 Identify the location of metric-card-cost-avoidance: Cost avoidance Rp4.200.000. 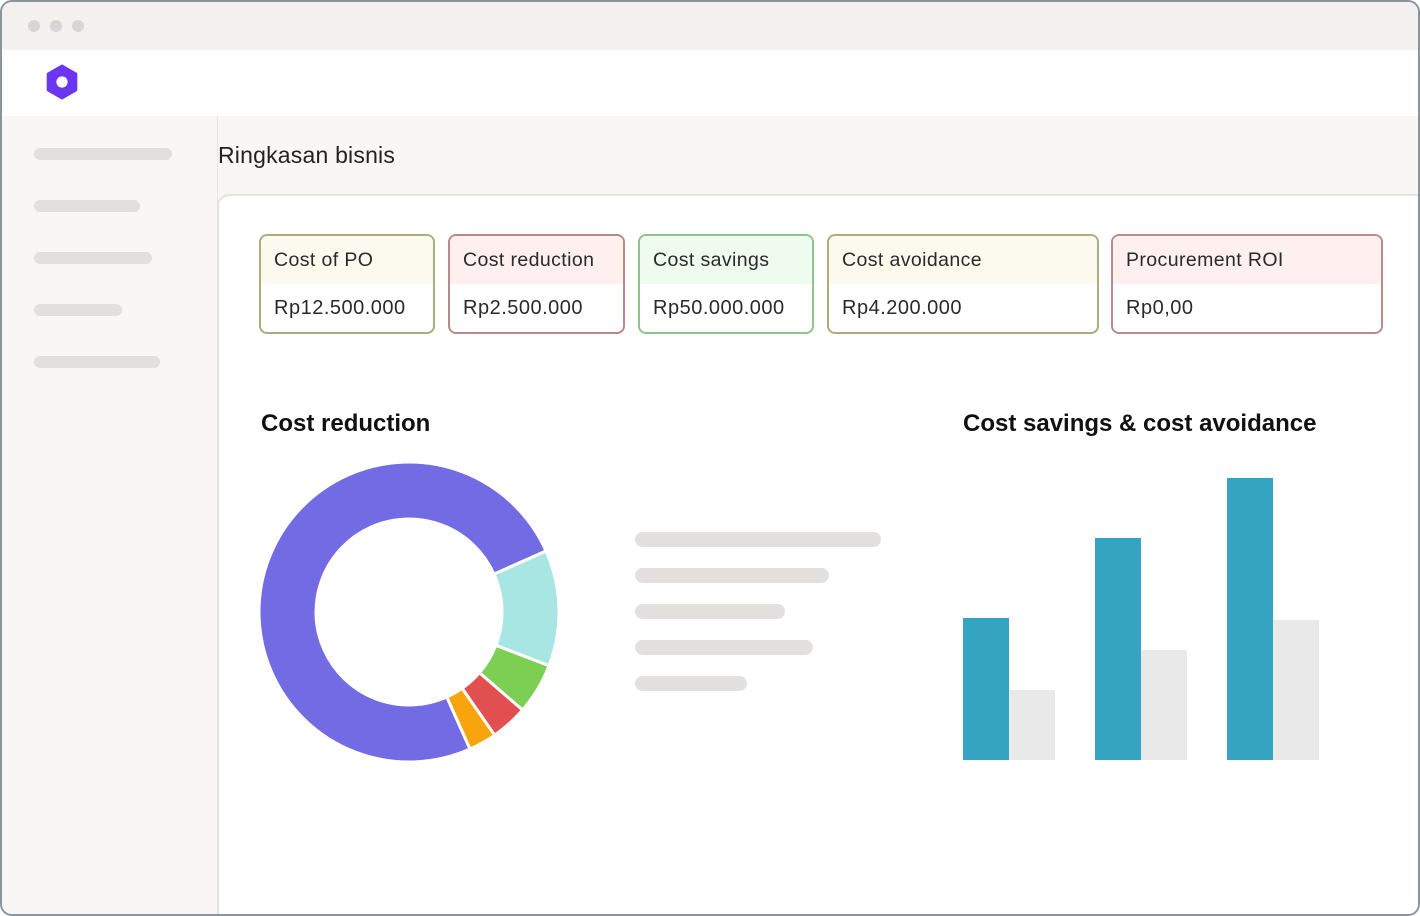
(963, 284).